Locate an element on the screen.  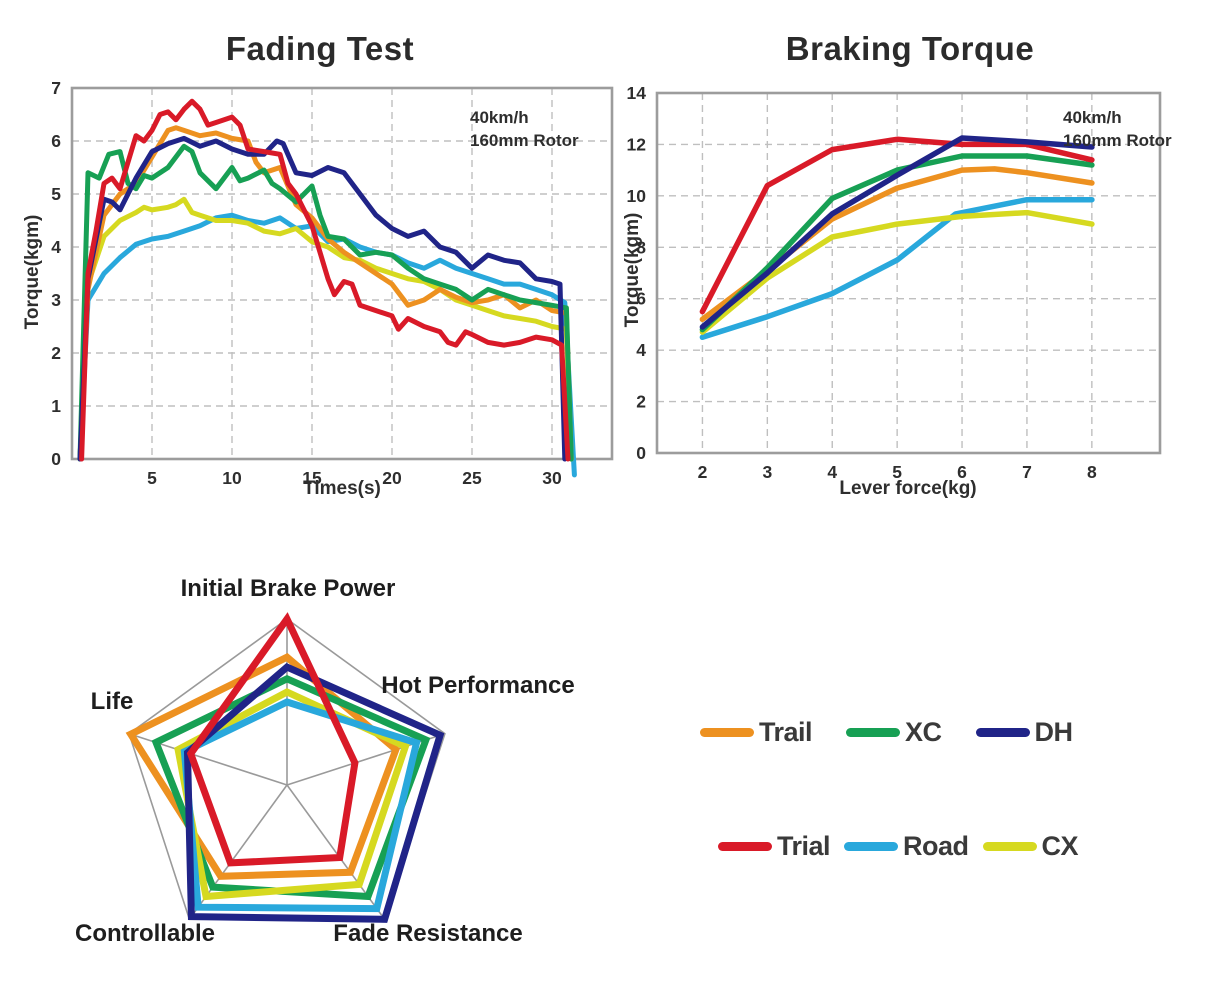
legend-item-road: Road is located at coordinates (906, 846).